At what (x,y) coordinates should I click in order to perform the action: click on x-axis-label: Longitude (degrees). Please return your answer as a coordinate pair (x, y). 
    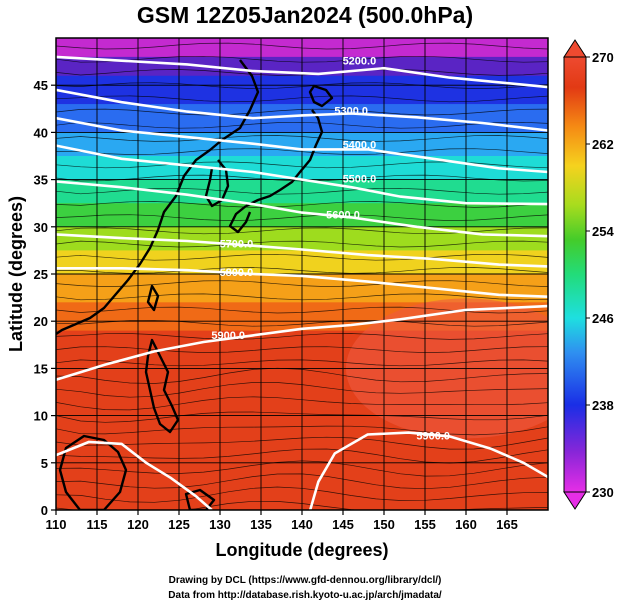
    Looking at the image, I should click on (301, 550).